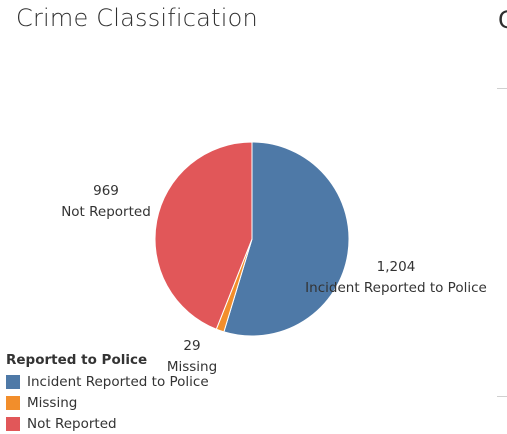 The image size is (507, 434). Describe the element at coordinates (77, 360) in the screenshot. I see `legend-title: Reported to Police` at that location.